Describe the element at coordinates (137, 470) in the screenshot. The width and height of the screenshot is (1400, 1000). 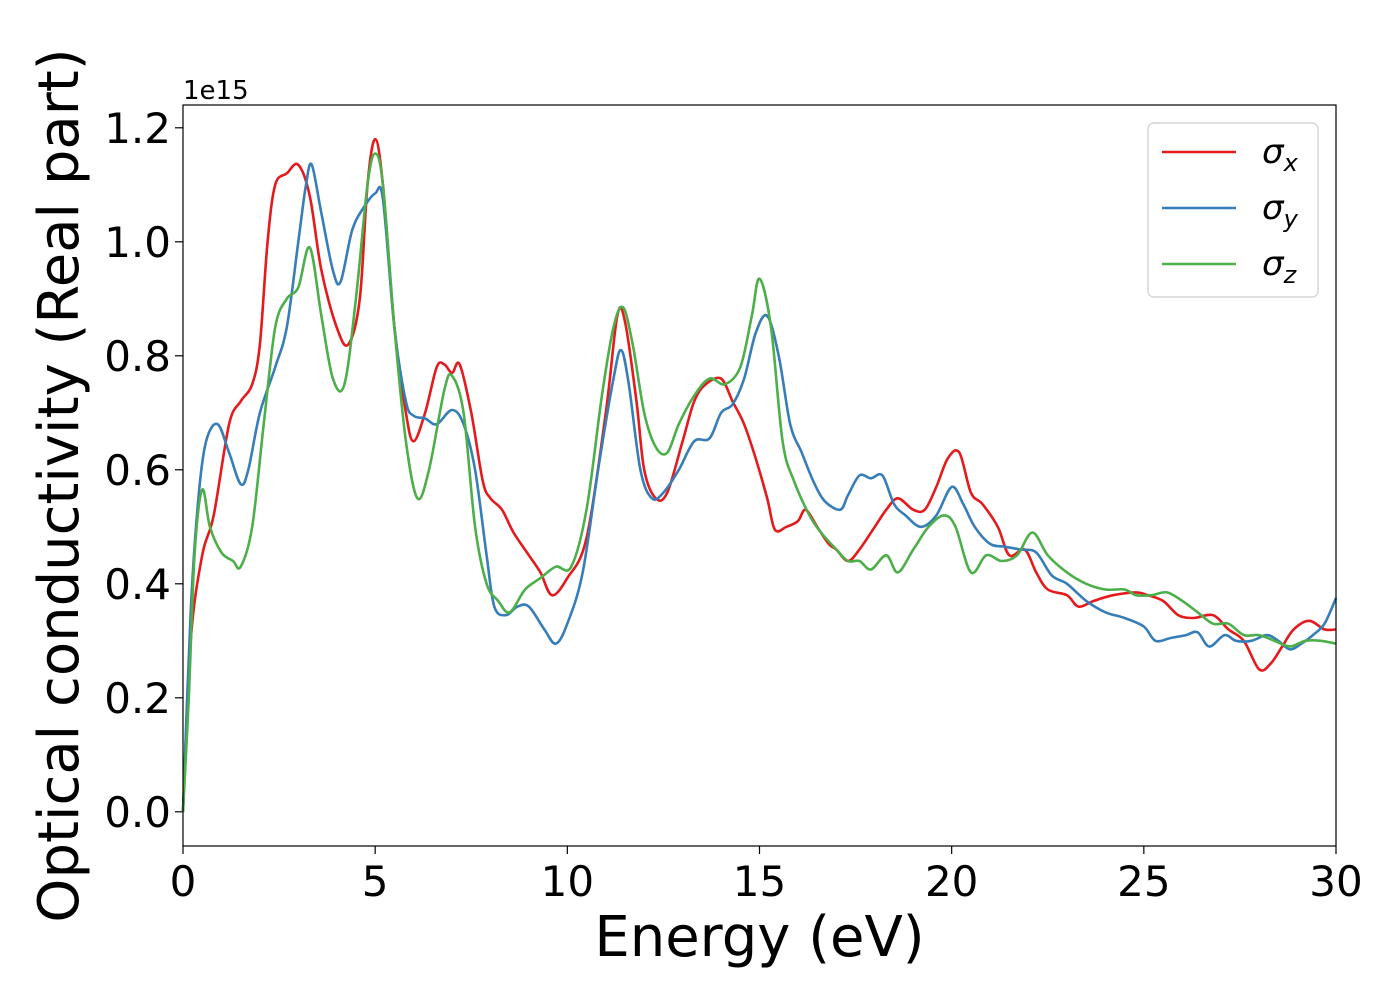
I see `y-tick-label: 0.6` at that location.